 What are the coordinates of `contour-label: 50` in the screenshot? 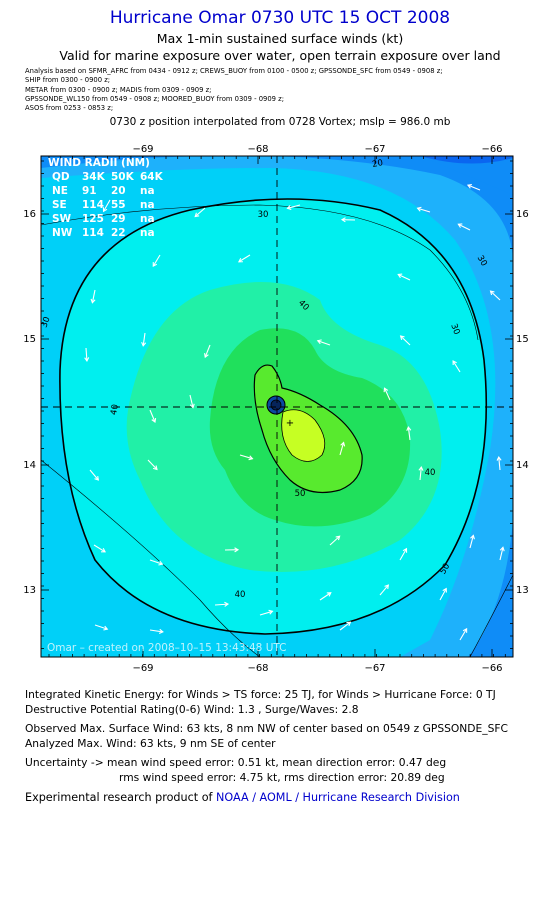 It's located at (445, 569).